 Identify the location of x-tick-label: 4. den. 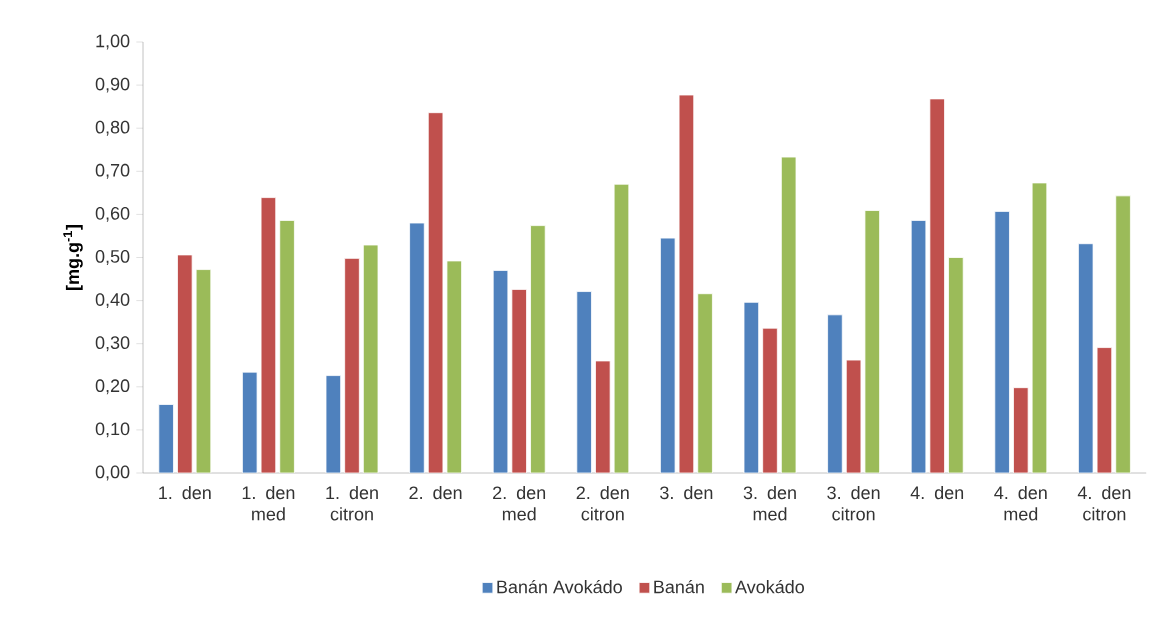
(937, 492).